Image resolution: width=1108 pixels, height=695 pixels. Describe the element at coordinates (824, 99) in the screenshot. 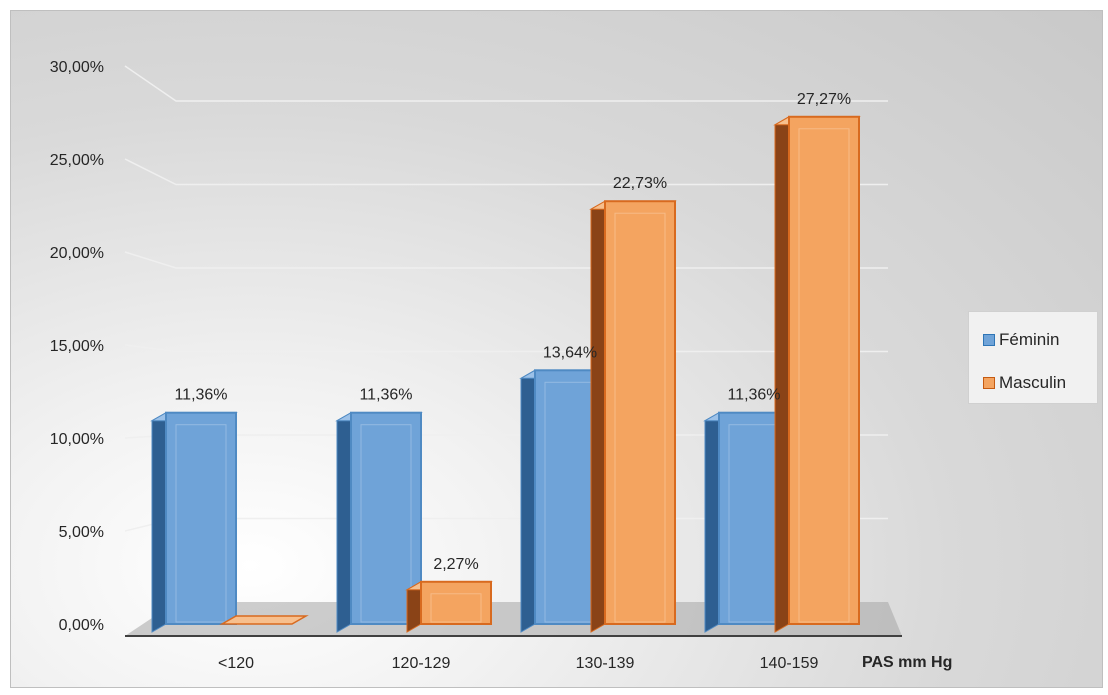

I see `data-label: 27,27%` at that location.